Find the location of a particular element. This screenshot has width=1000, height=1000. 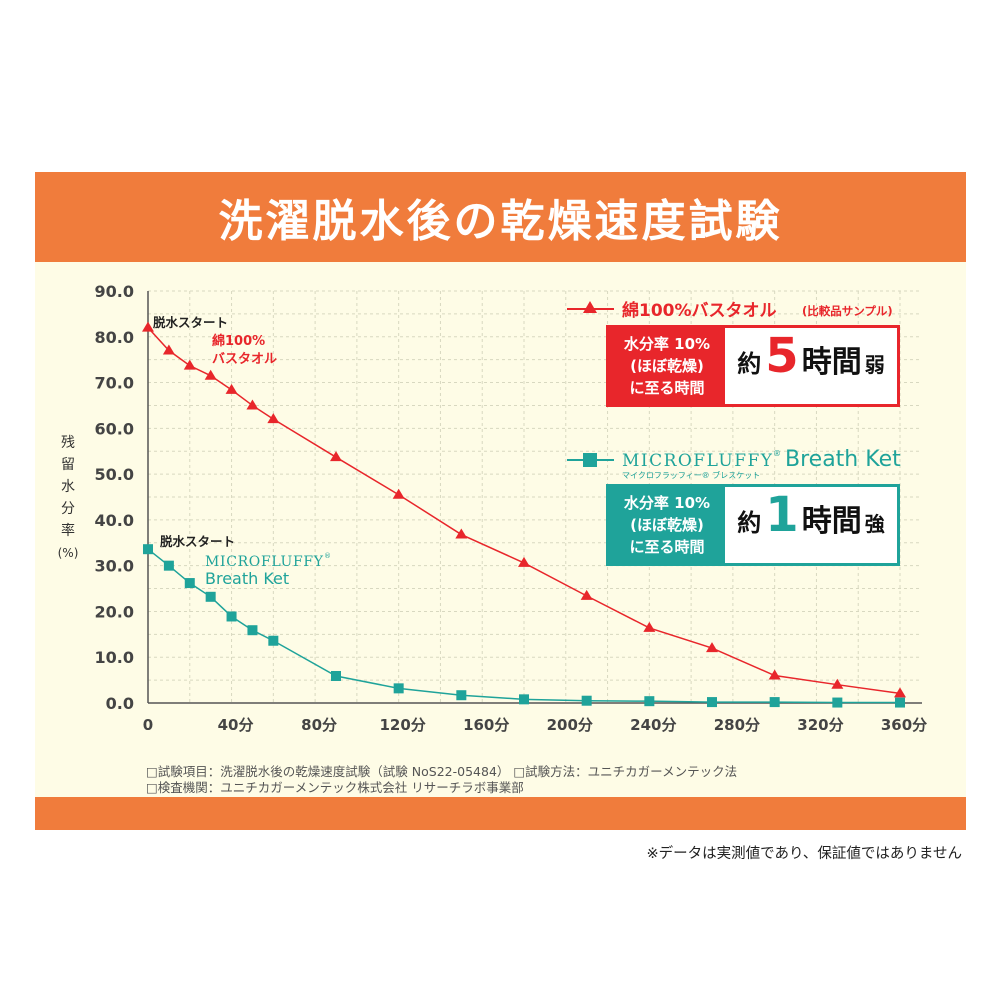

legend-micro-name: Breath Ket is located at coordinates (843, 459).